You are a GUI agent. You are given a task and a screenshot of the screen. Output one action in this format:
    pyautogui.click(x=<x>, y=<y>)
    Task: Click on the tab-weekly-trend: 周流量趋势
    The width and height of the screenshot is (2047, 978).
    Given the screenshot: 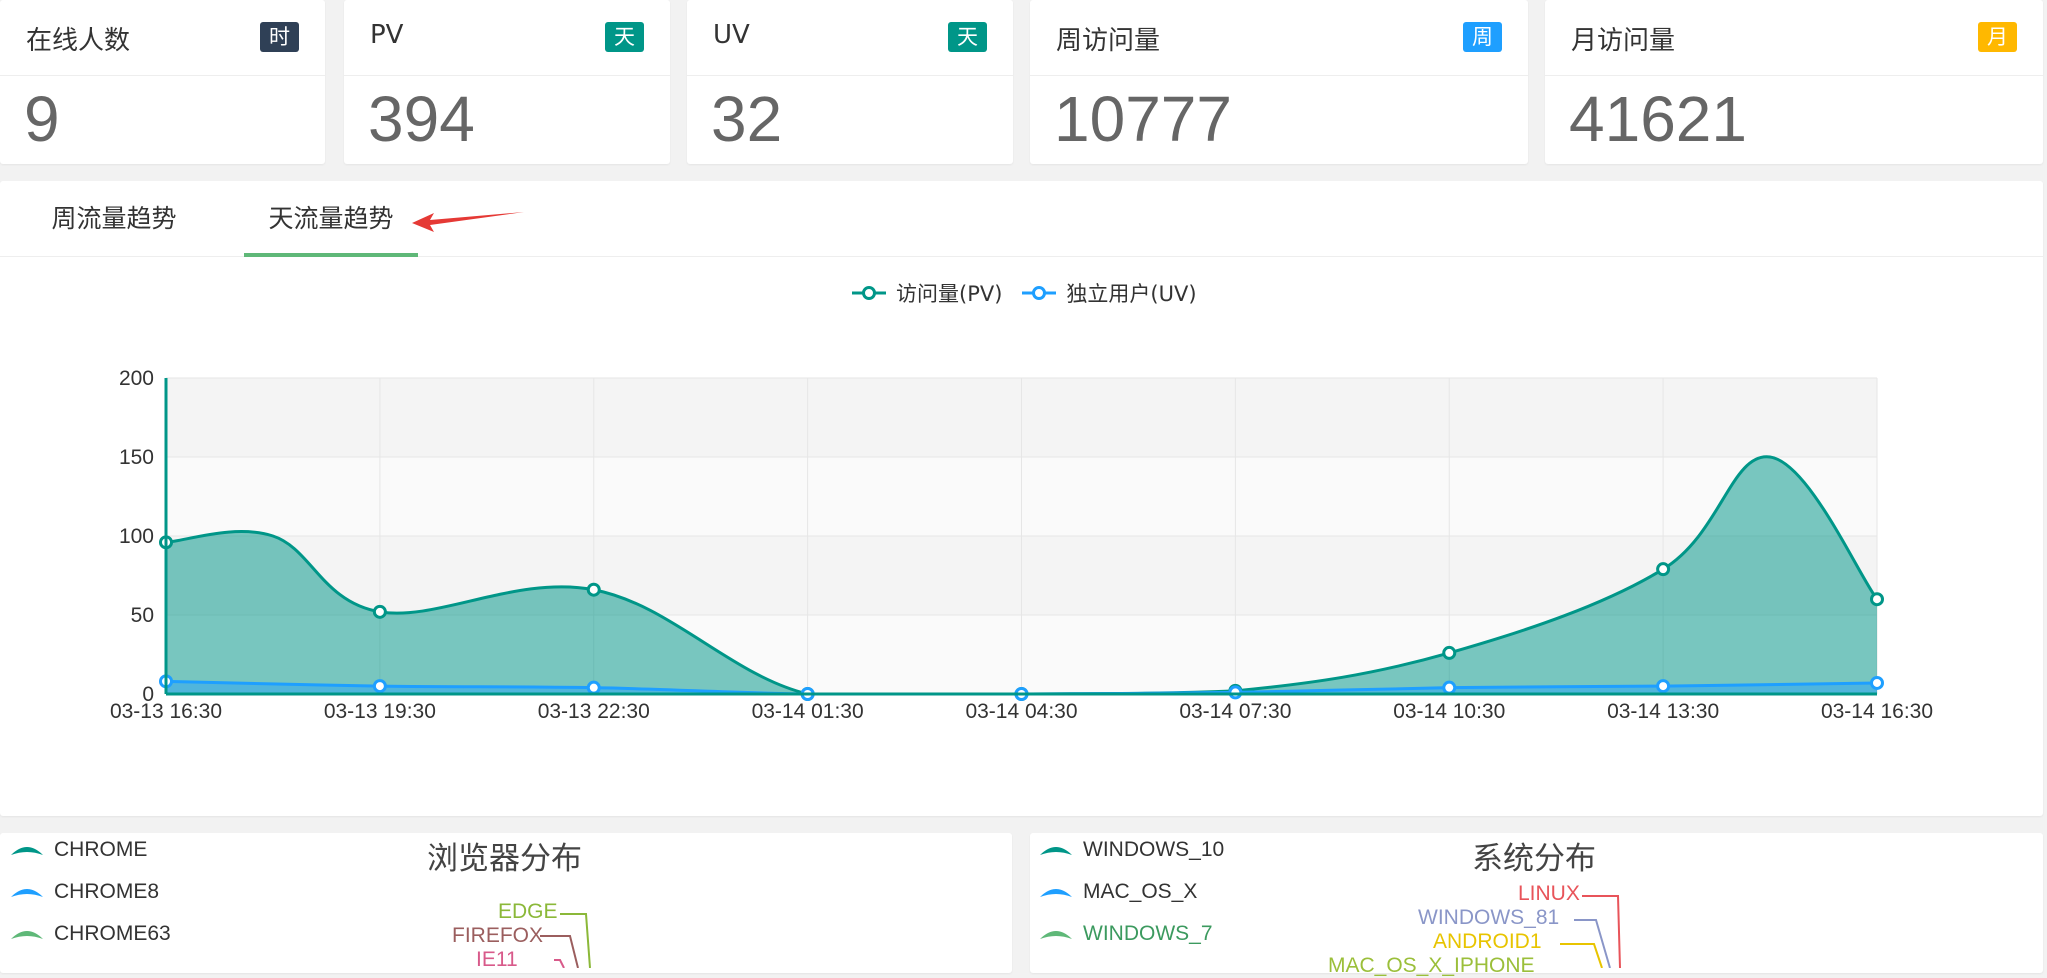 What is the action you would take?
    pyautogui.click(x=114, y=218)
    